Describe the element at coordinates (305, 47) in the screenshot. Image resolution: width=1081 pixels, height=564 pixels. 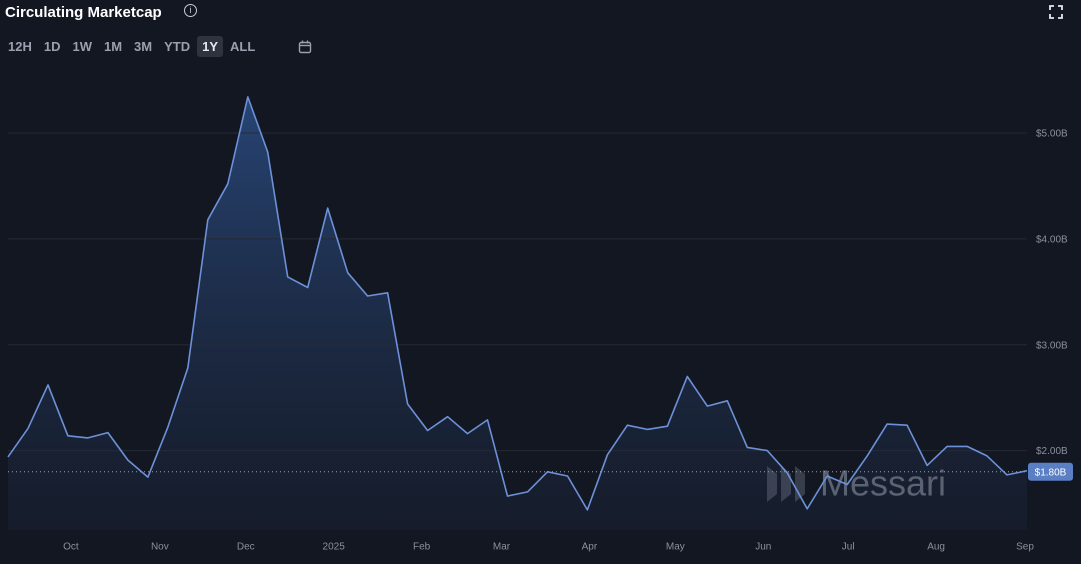
I see `calendar-icon` at that location.